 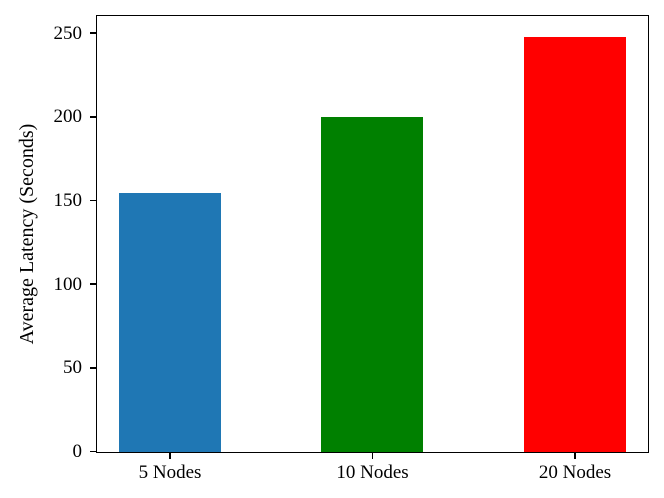 What do you see at coordinates (575, 472) in the screenshot?
I see `x-tick-label-20-nodes: 20 Nodes` at bounding box center [575, 472].